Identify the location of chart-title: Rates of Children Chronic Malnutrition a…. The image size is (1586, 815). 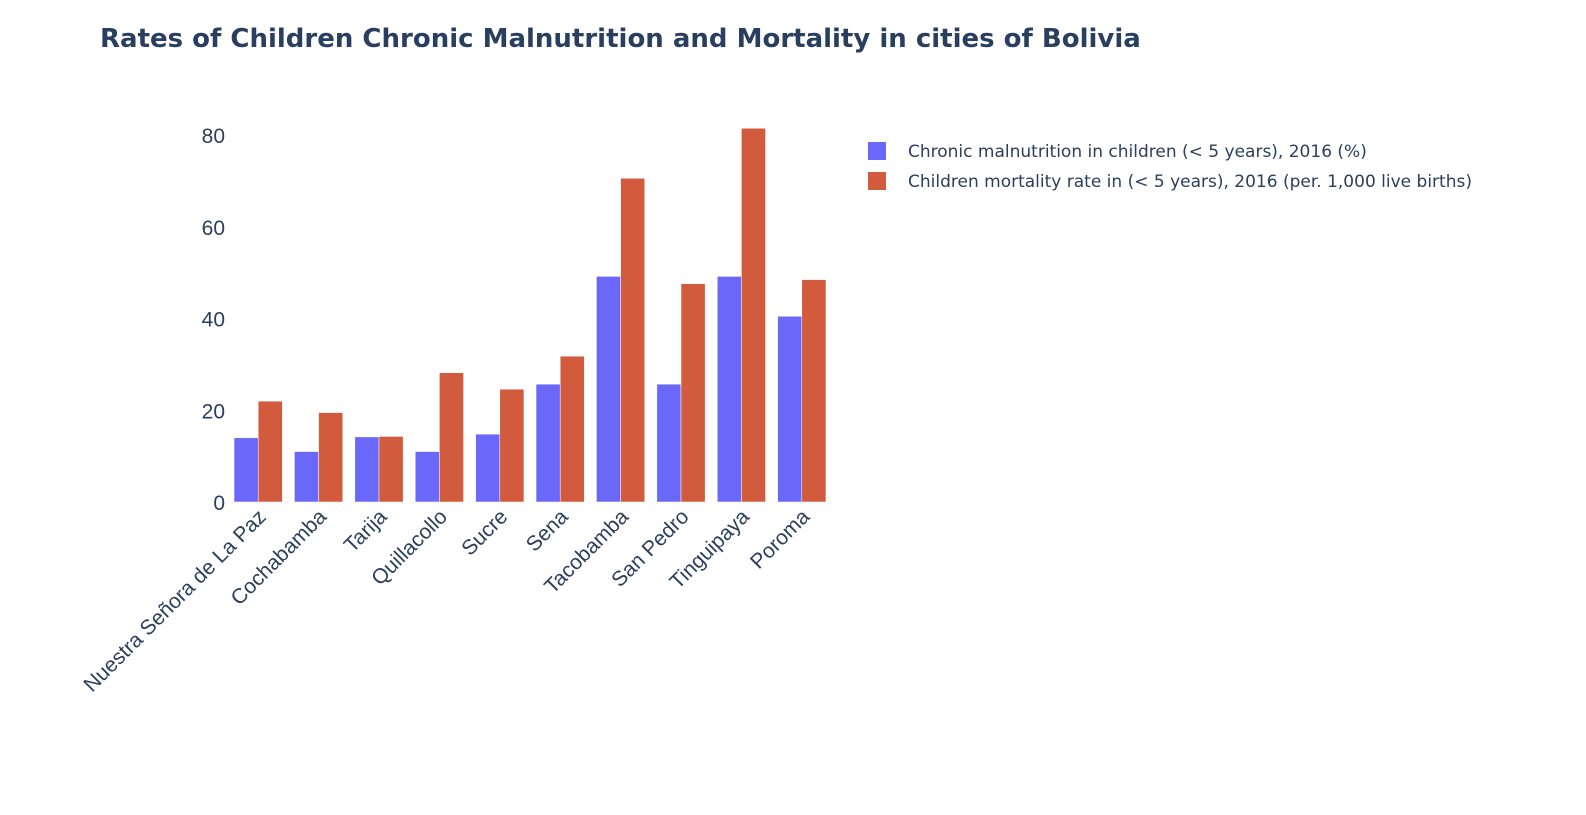
(620, 39).